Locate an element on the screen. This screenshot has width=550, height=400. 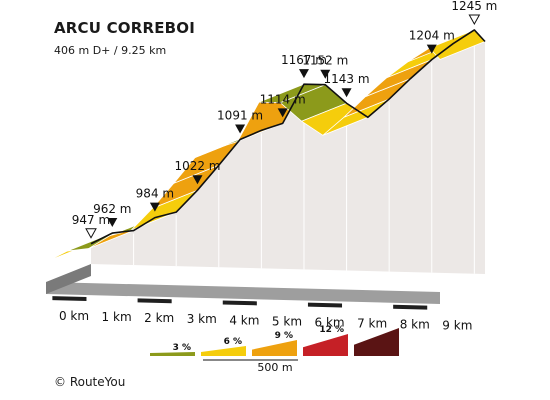
km-tick-label: 8 km is located at coordinates (415, 325).